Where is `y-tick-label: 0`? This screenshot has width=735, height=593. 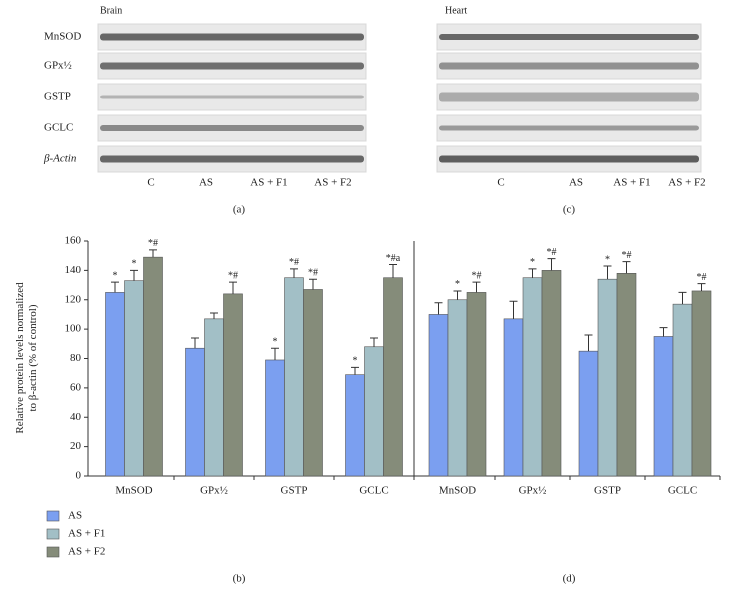
y-tick-label: 0 is located at coordinates (79, 476).